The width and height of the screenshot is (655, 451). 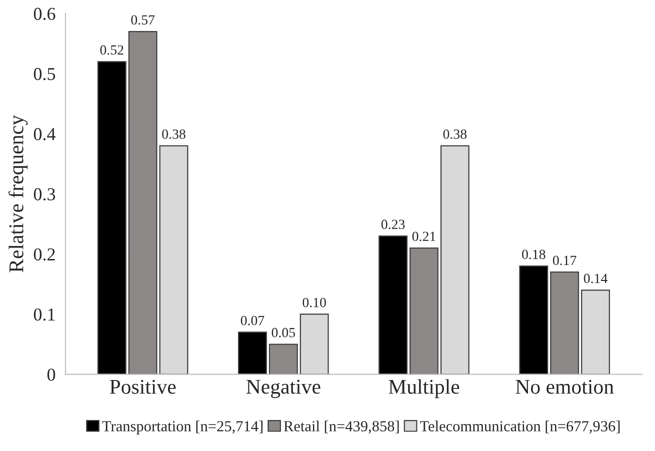 I want to click on y-tick-label: 0.4, so click(x=45, y=134).